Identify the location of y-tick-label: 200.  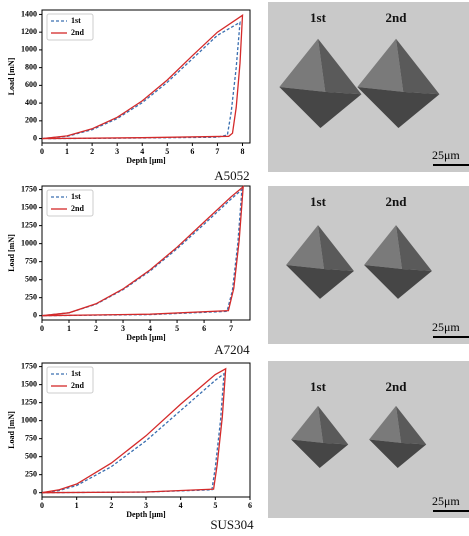
(31, 120).